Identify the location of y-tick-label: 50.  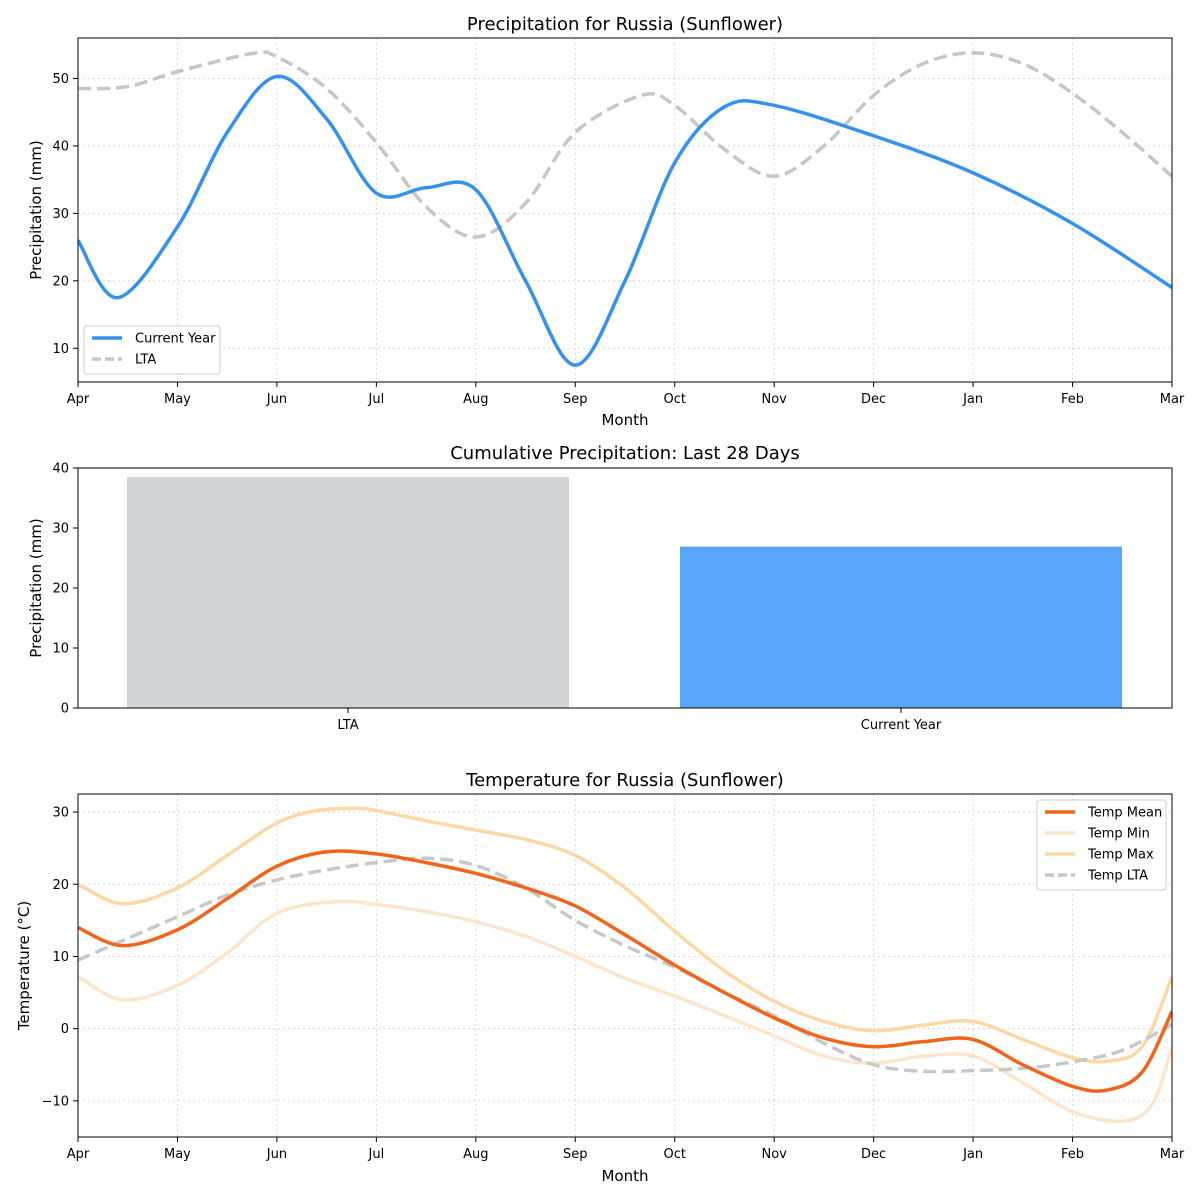
(60, 79).